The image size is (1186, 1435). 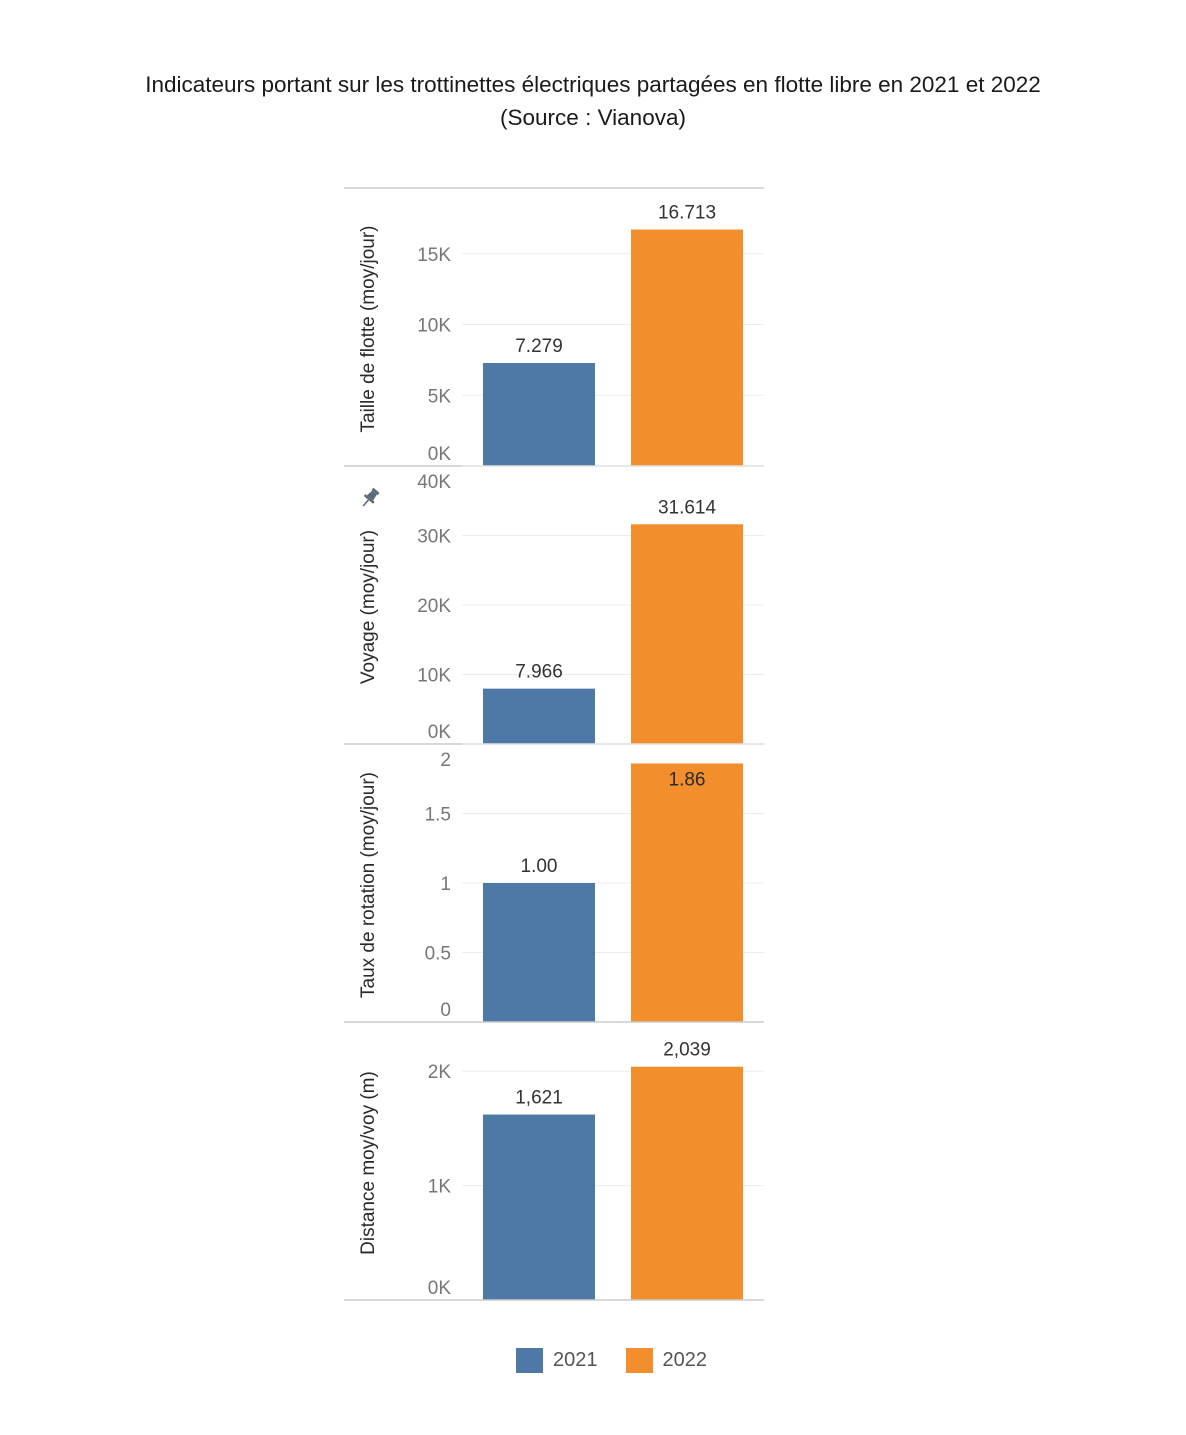 What do you see at coordinates (434, 606) in the screenshot?
I see `y-tick-label: 20K` at bounding box center [434, 606].